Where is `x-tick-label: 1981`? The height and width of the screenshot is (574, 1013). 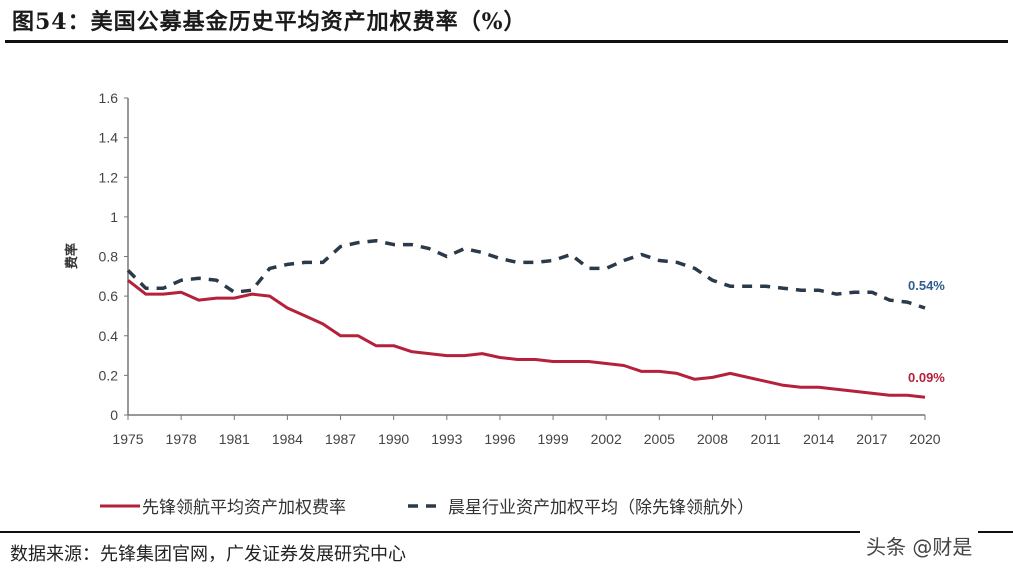
x-tick-label: 1981 is located at coordinates (234, 439).